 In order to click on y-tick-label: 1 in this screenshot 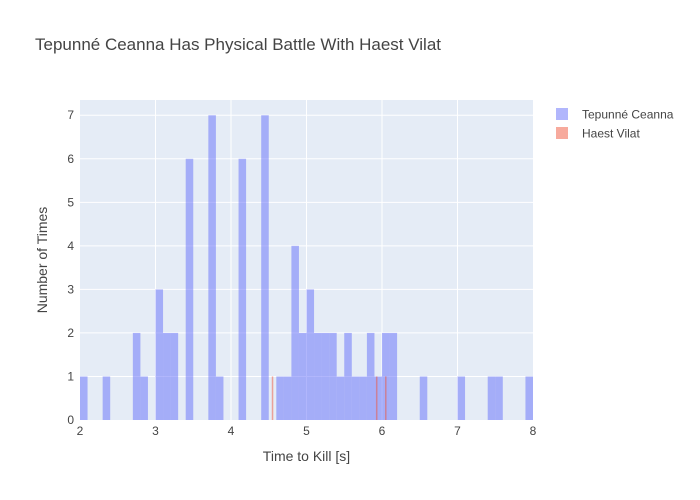, I will do `click(70, 376)`.